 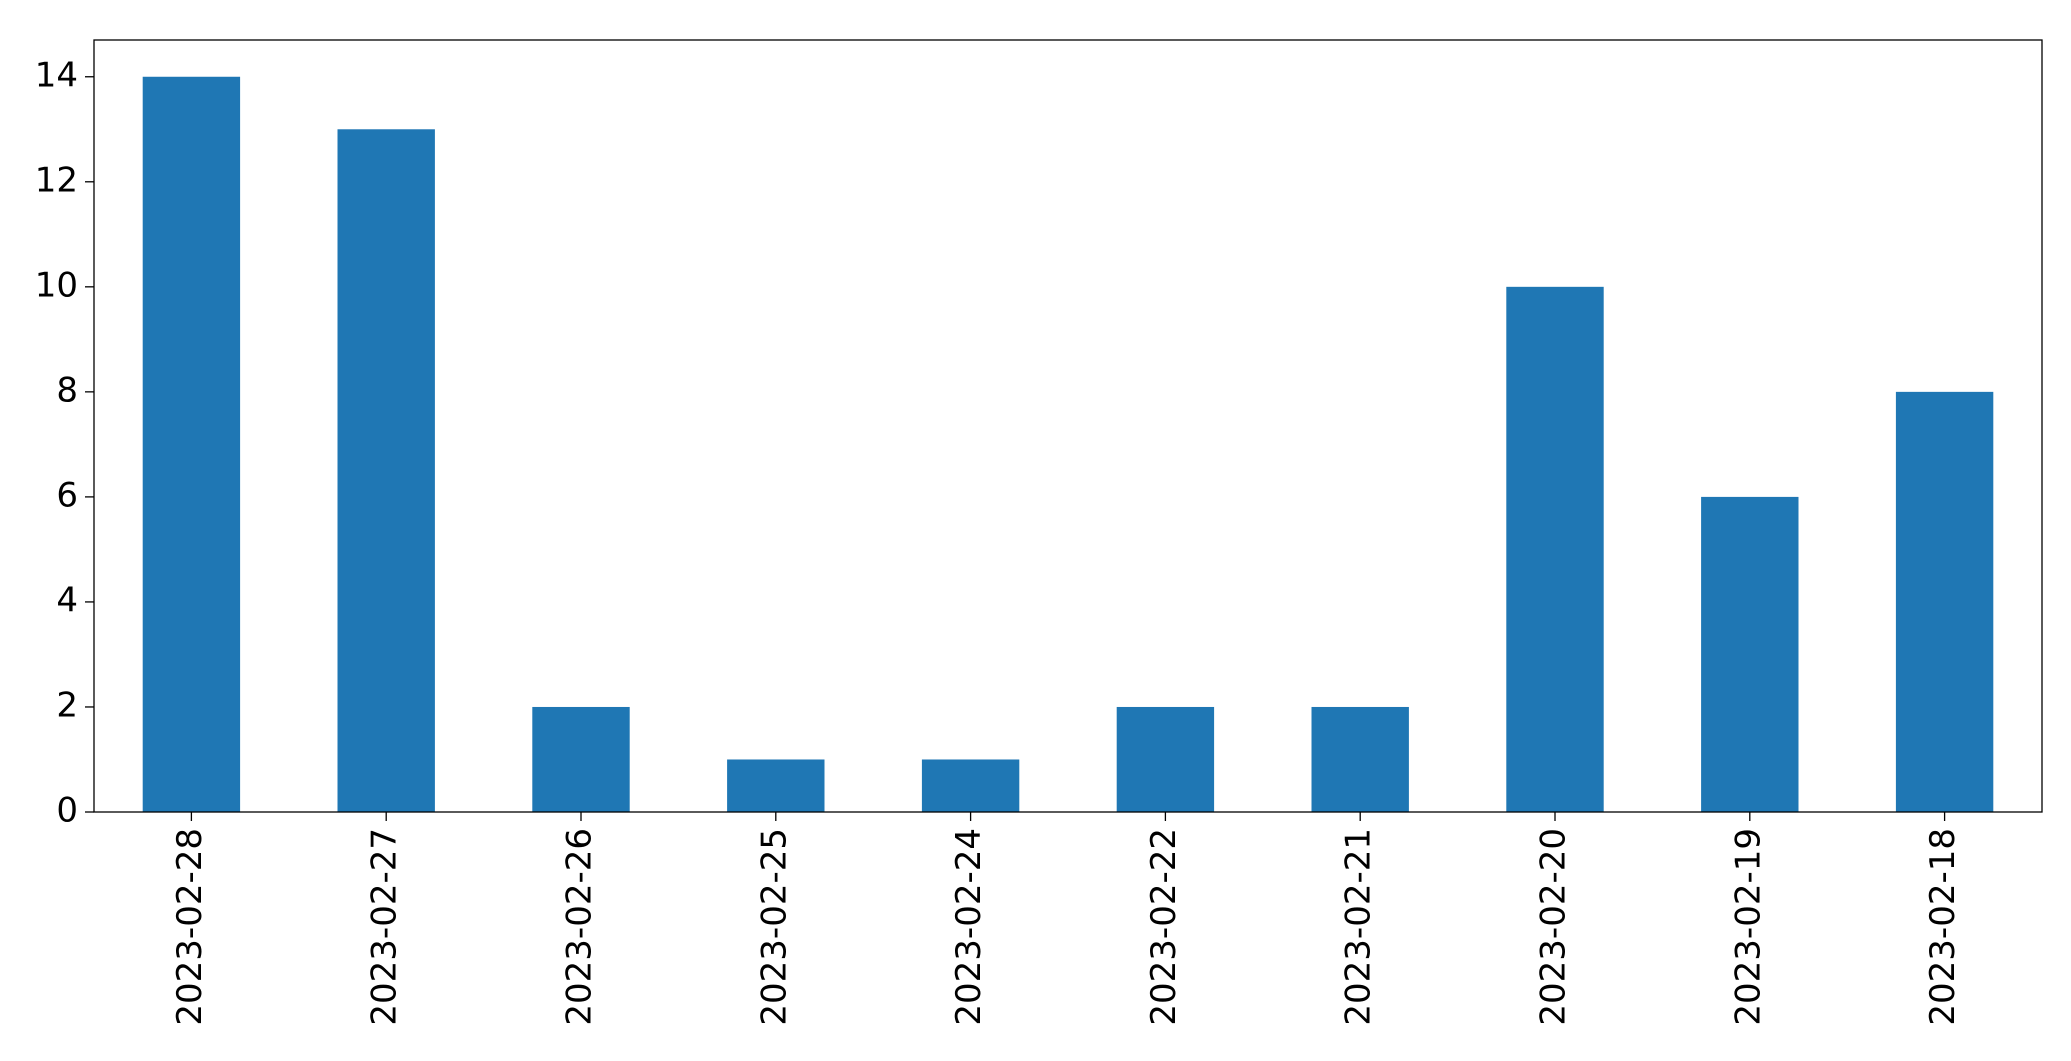 I want to click on x-tick-label: 2023-02-28, so click(x=190, y=927).